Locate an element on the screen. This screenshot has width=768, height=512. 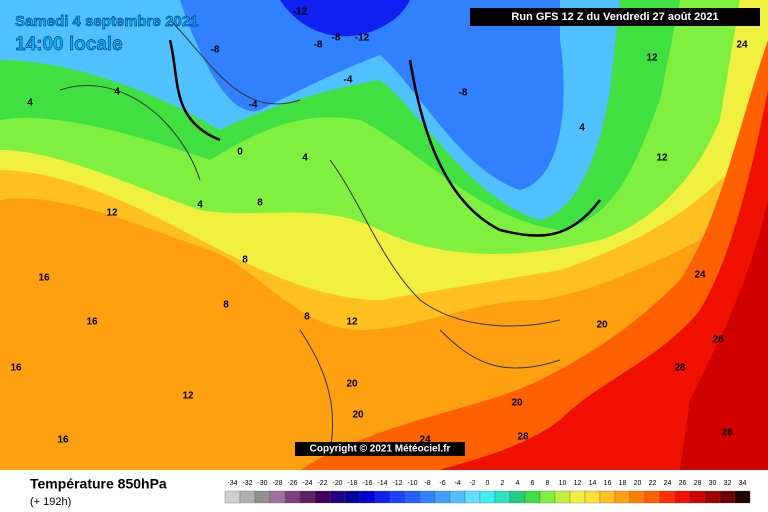
scale-tick-label: 0 is located at coordinates (488, 483).